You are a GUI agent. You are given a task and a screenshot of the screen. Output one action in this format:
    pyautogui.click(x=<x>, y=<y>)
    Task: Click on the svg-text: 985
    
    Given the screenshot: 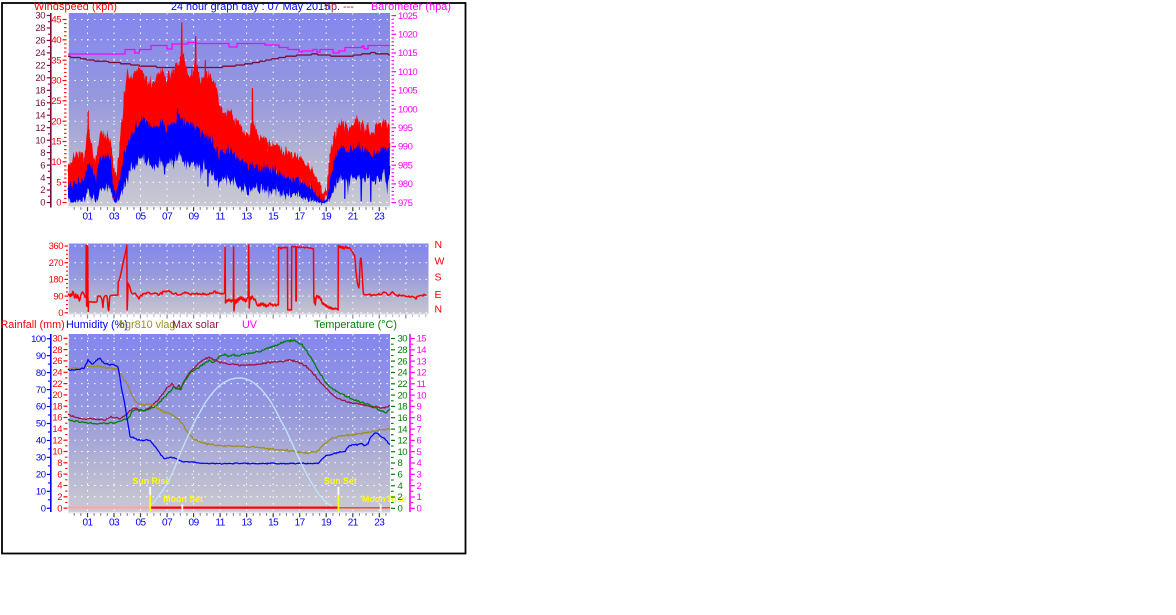 What is the action you would take?
    pyautogui.click(x=405, y=165)
    